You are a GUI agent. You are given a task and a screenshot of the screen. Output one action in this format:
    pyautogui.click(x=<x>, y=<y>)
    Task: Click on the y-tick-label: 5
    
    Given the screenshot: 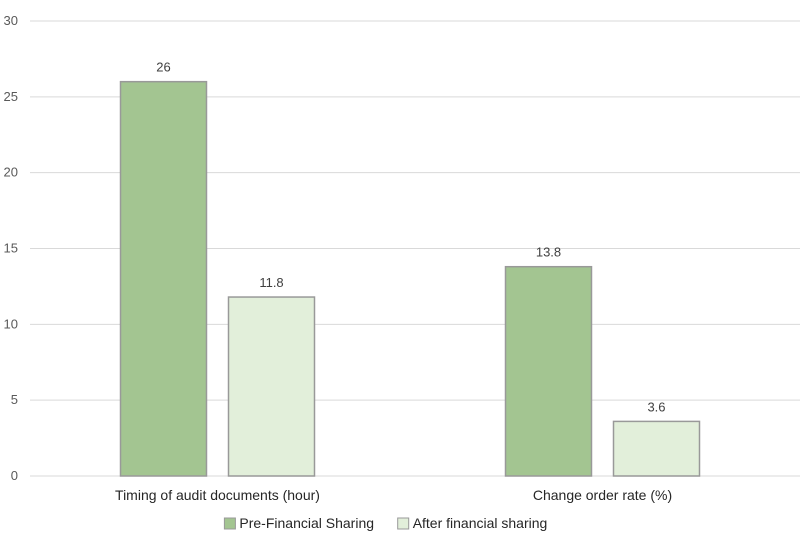 What is the action you would take?
    pyautogui.click(x=14, y=399)
    